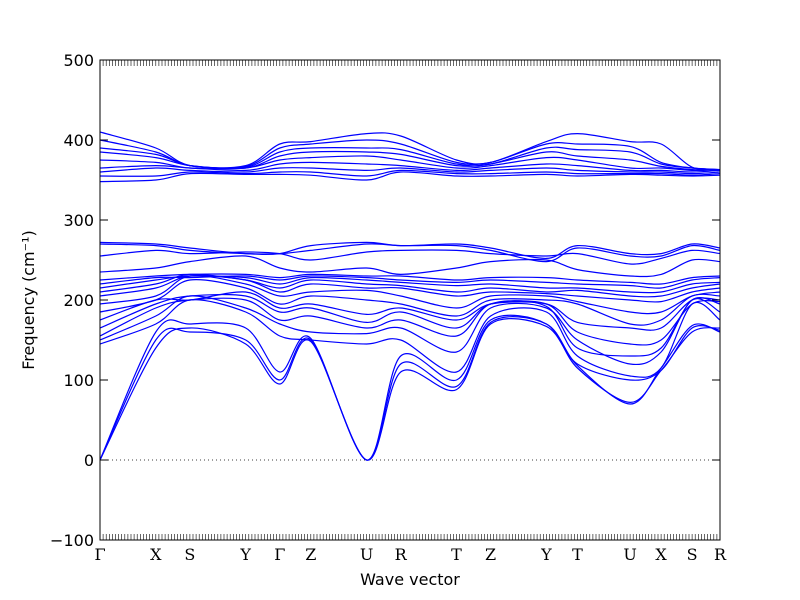 This screenshot has height=600, width=800. I want to click on y-tick-label: 200, so click(78, 300).